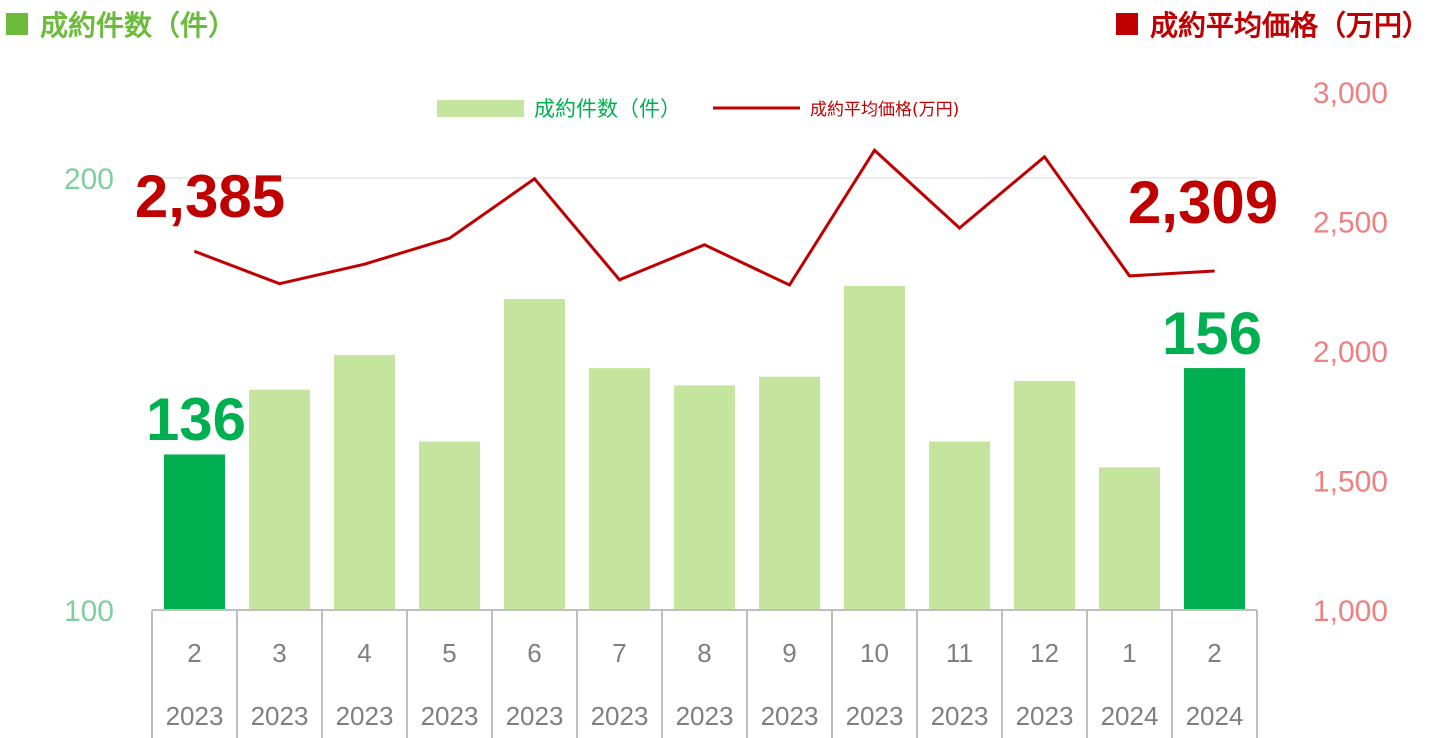  I want to click on left-axis-header: 成約件数（件）, so click(121, 24).